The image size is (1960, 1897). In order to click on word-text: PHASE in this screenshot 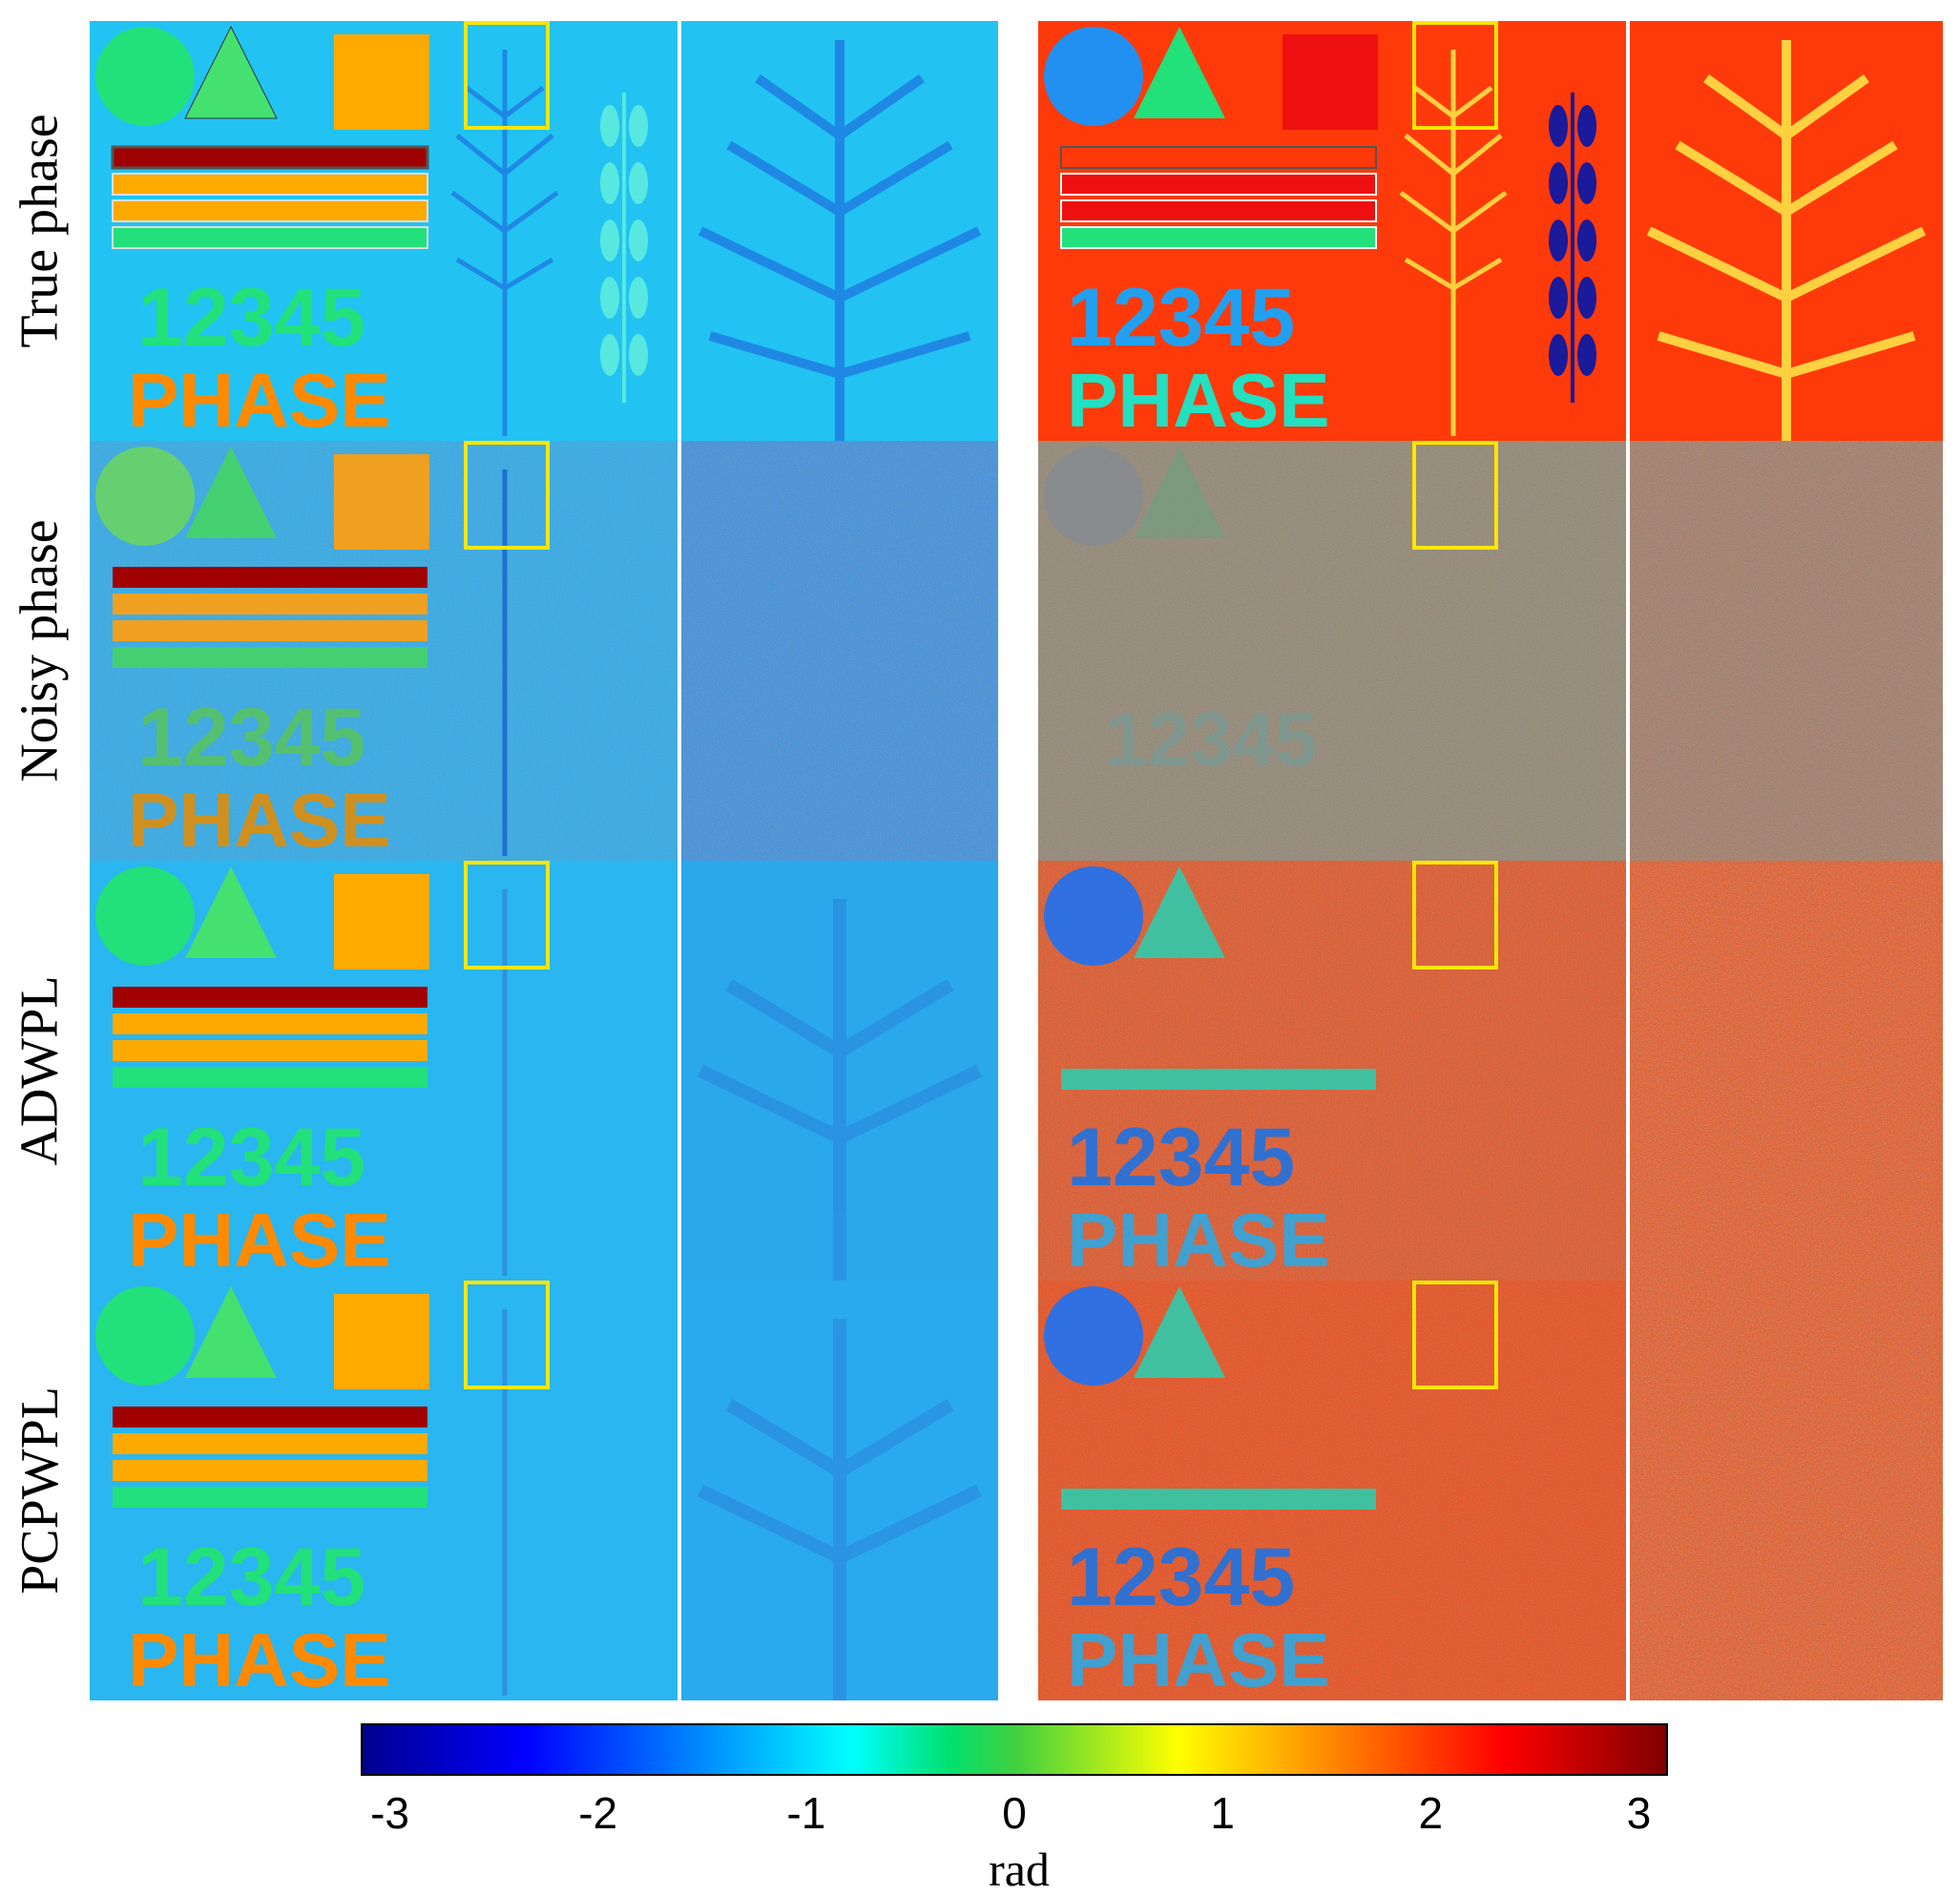, I will do `click(259, 399)`.